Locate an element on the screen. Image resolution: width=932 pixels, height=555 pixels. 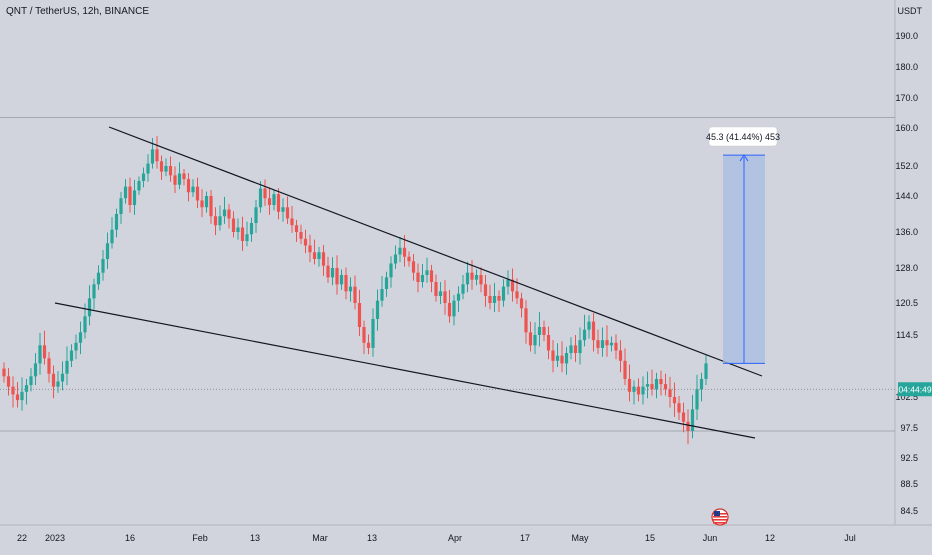
time-tick-label: 16 is located at coordinates (130, 538).